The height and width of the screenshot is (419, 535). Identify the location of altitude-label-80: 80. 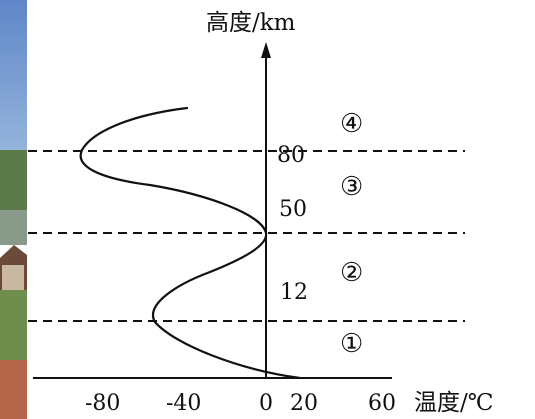
(291, 155).